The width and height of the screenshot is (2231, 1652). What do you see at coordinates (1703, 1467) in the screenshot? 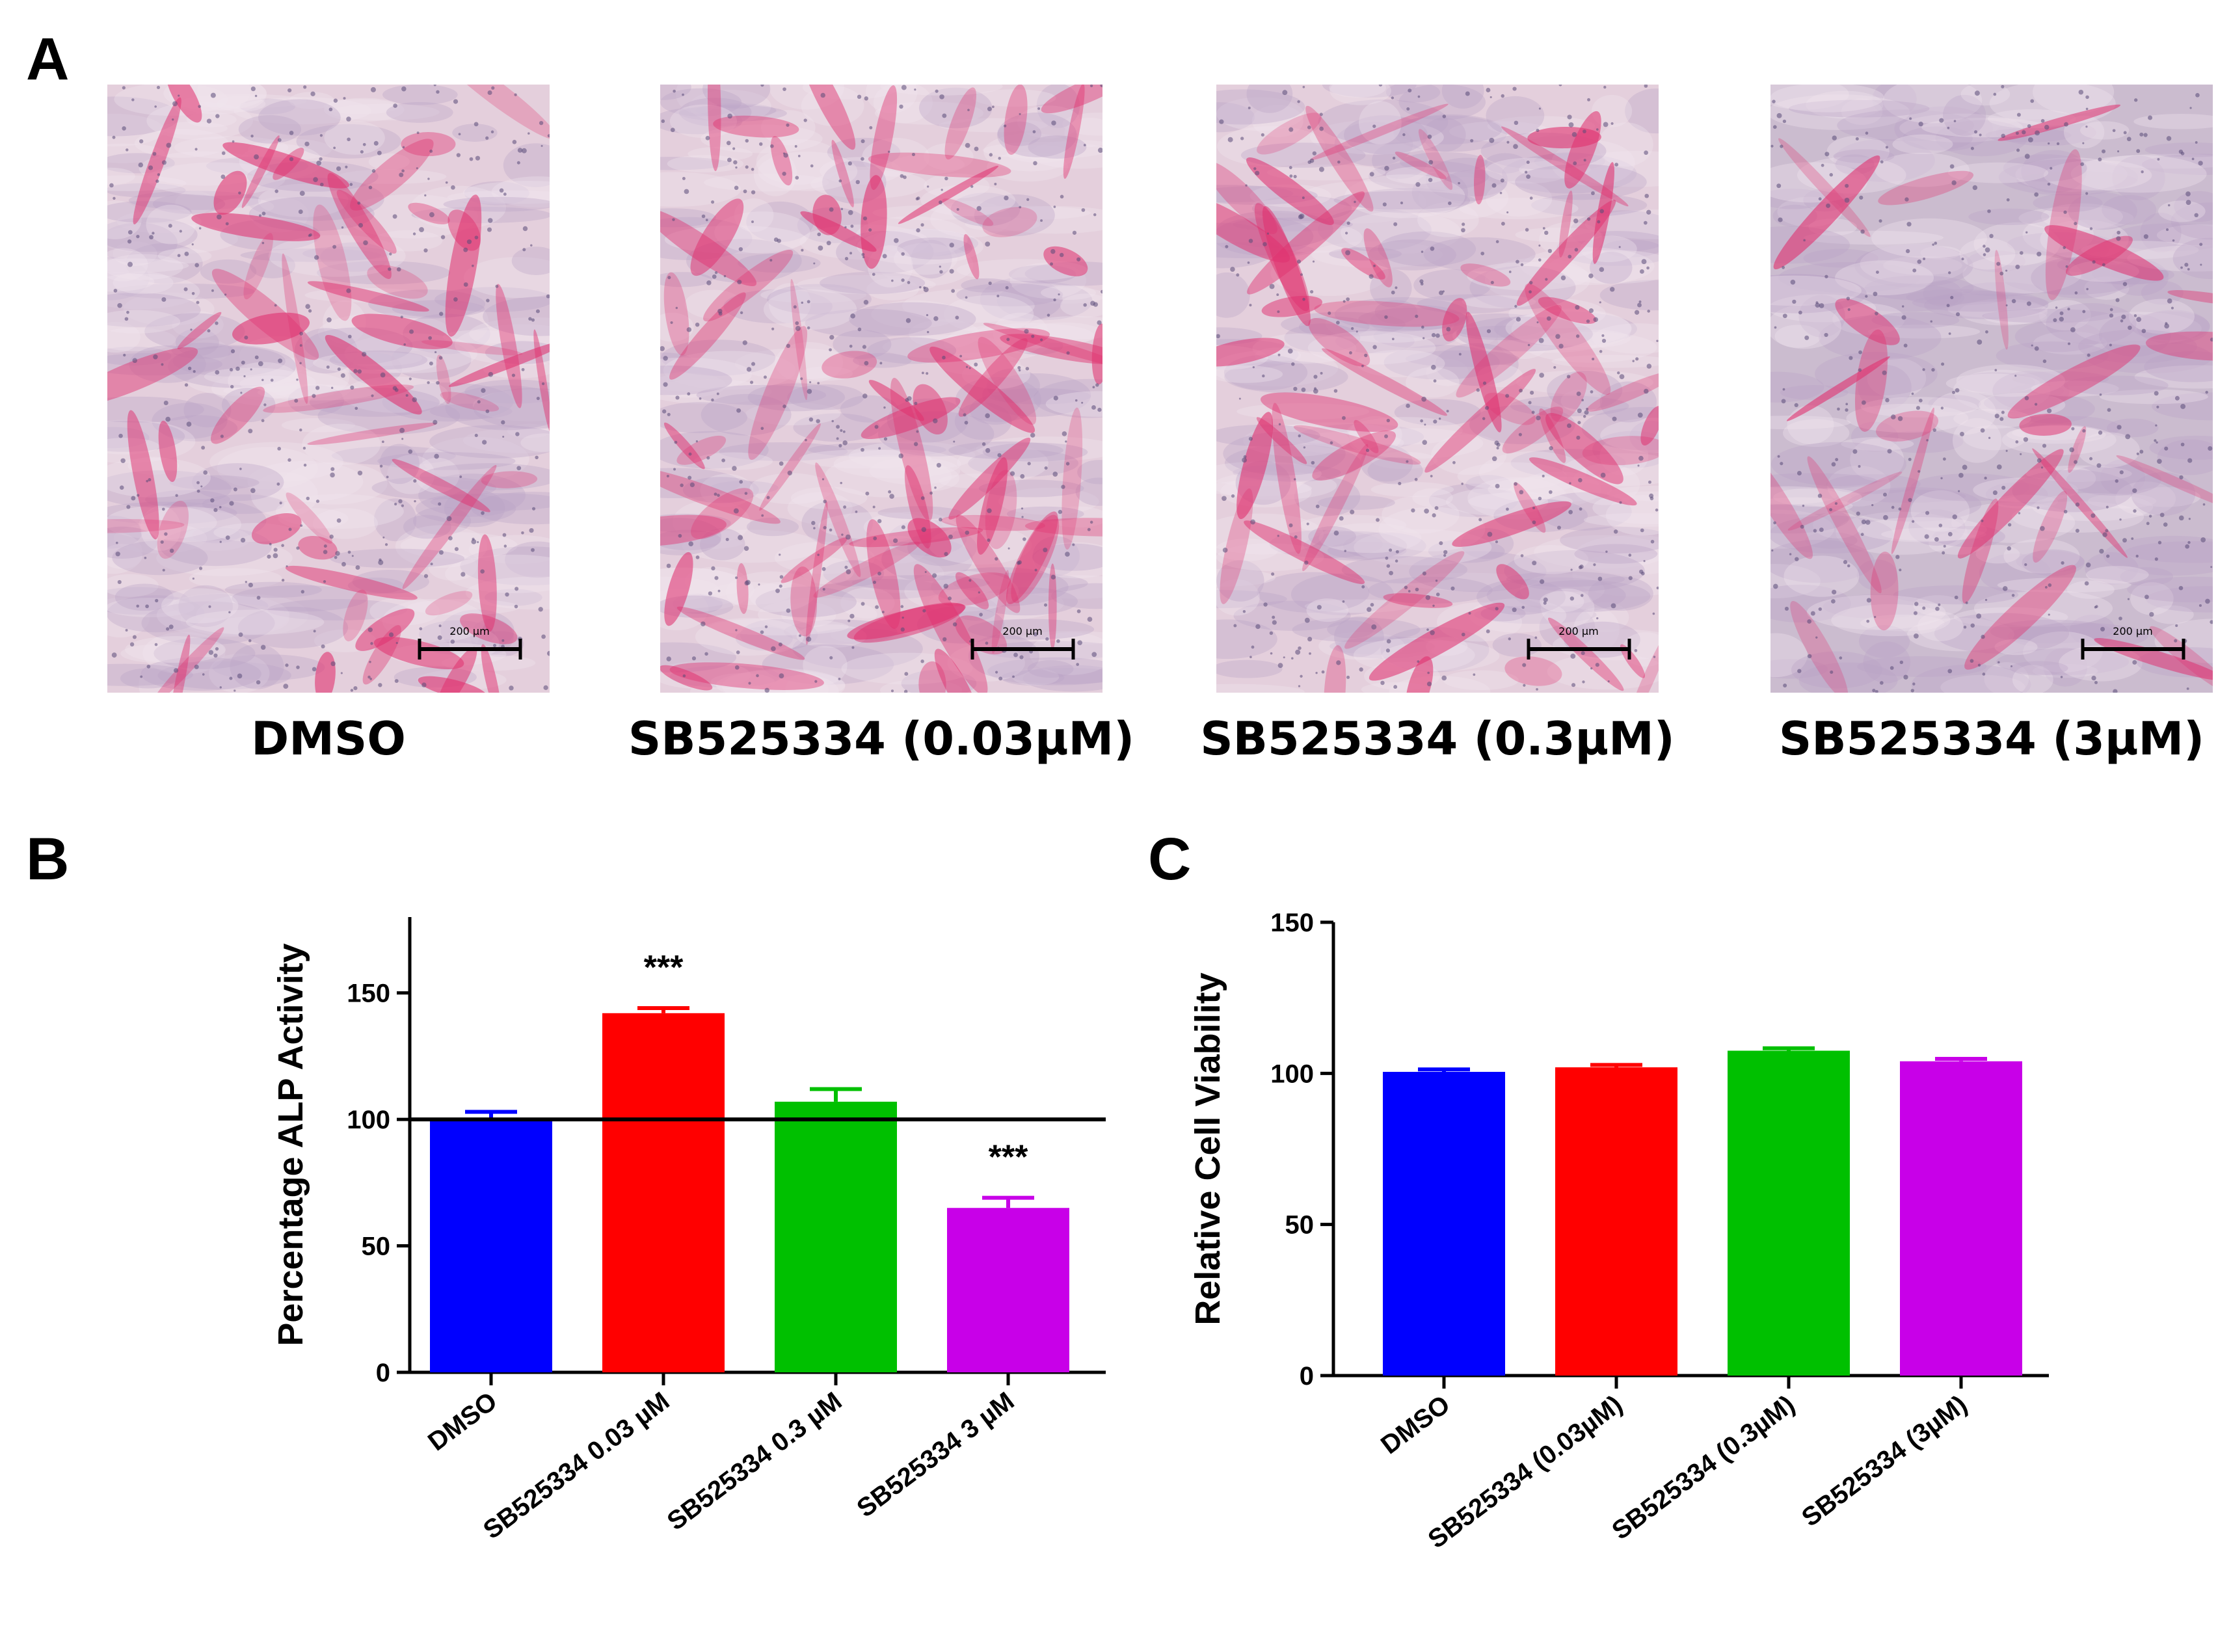
I see `x-tick-label: SB525334 (0.3µM)` at bounding box center [1703, 1467].